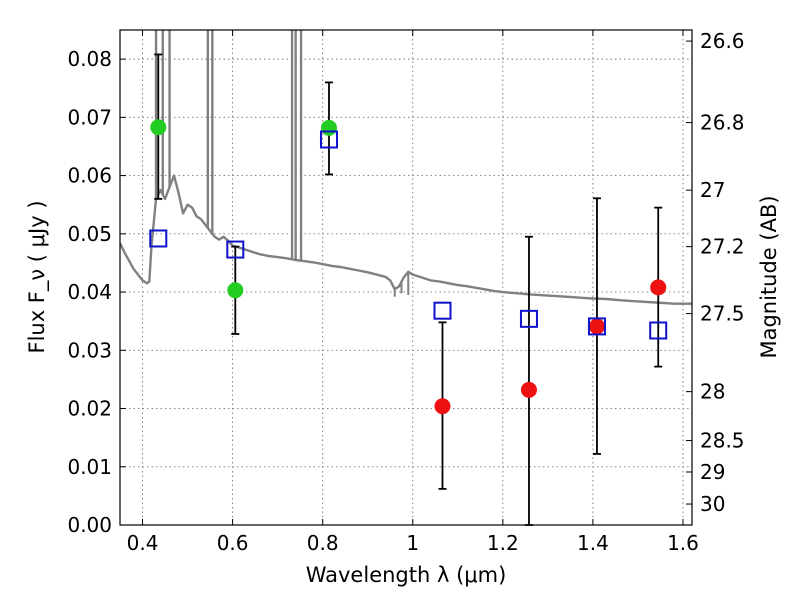 The image size is (800, 600). Describe the element at coordinates (712, 392) in the screenshot. I see `right-tick-label: 28` at that location.